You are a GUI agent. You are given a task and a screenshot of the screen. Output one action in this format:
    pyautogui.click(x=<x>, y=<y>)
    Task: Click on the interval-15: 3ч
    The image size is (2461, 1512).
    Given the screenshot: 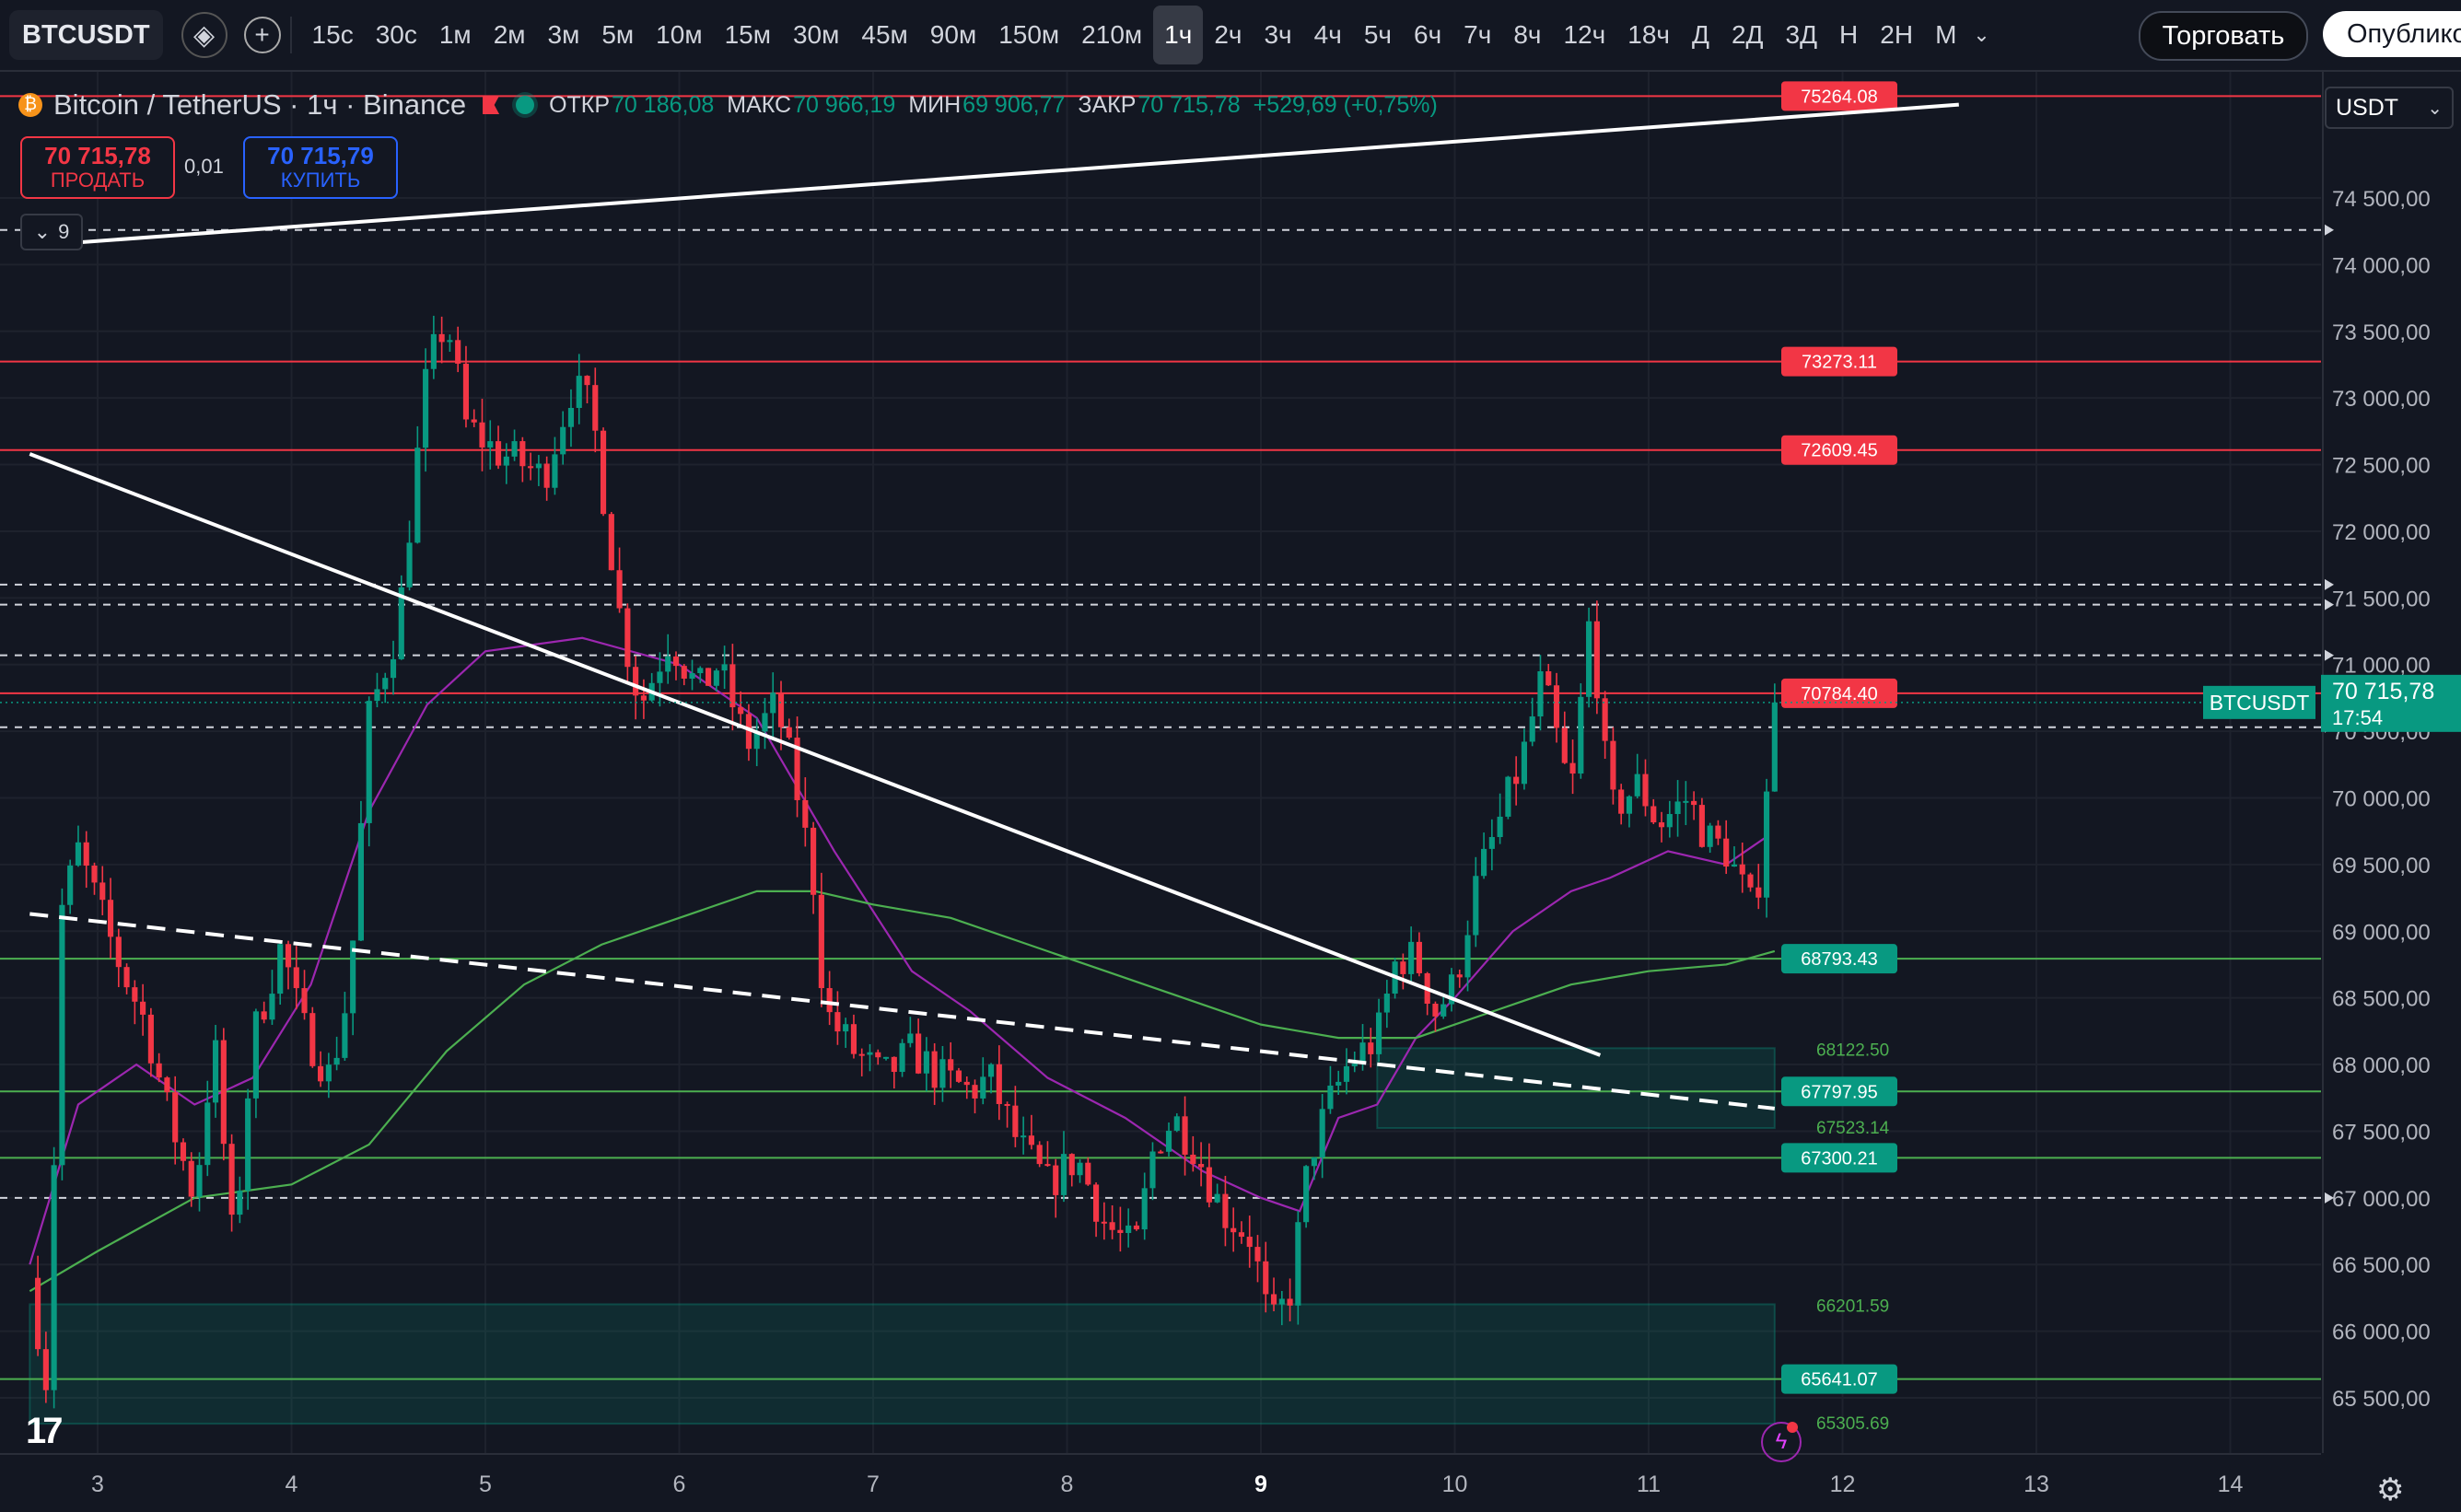 What is the action you would take?
    pyautogui.click(x=1278, y=34)
    